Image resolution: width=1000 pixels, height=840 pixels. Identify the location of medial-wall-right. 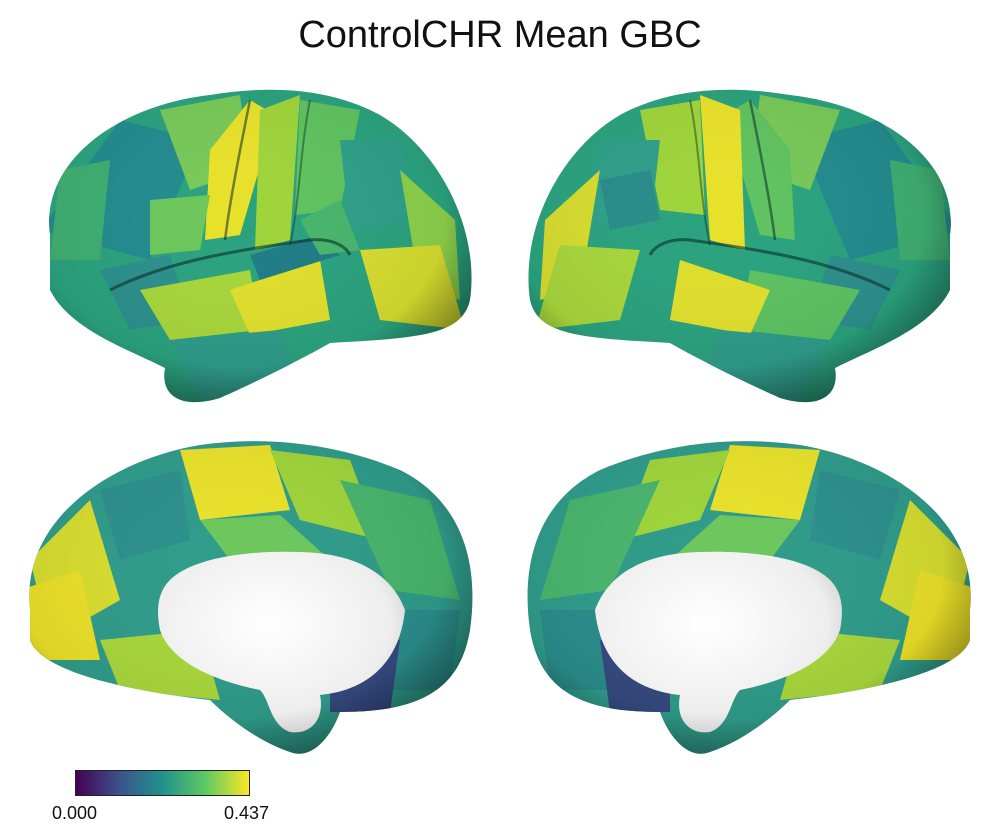
(718, 642).